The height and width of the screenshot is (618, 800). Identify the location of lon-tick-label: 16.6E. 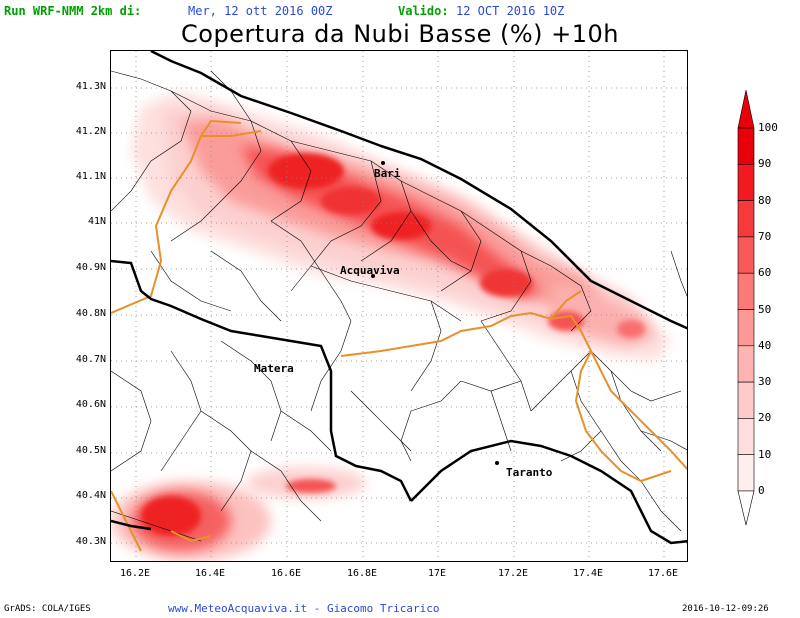
(286, 573).